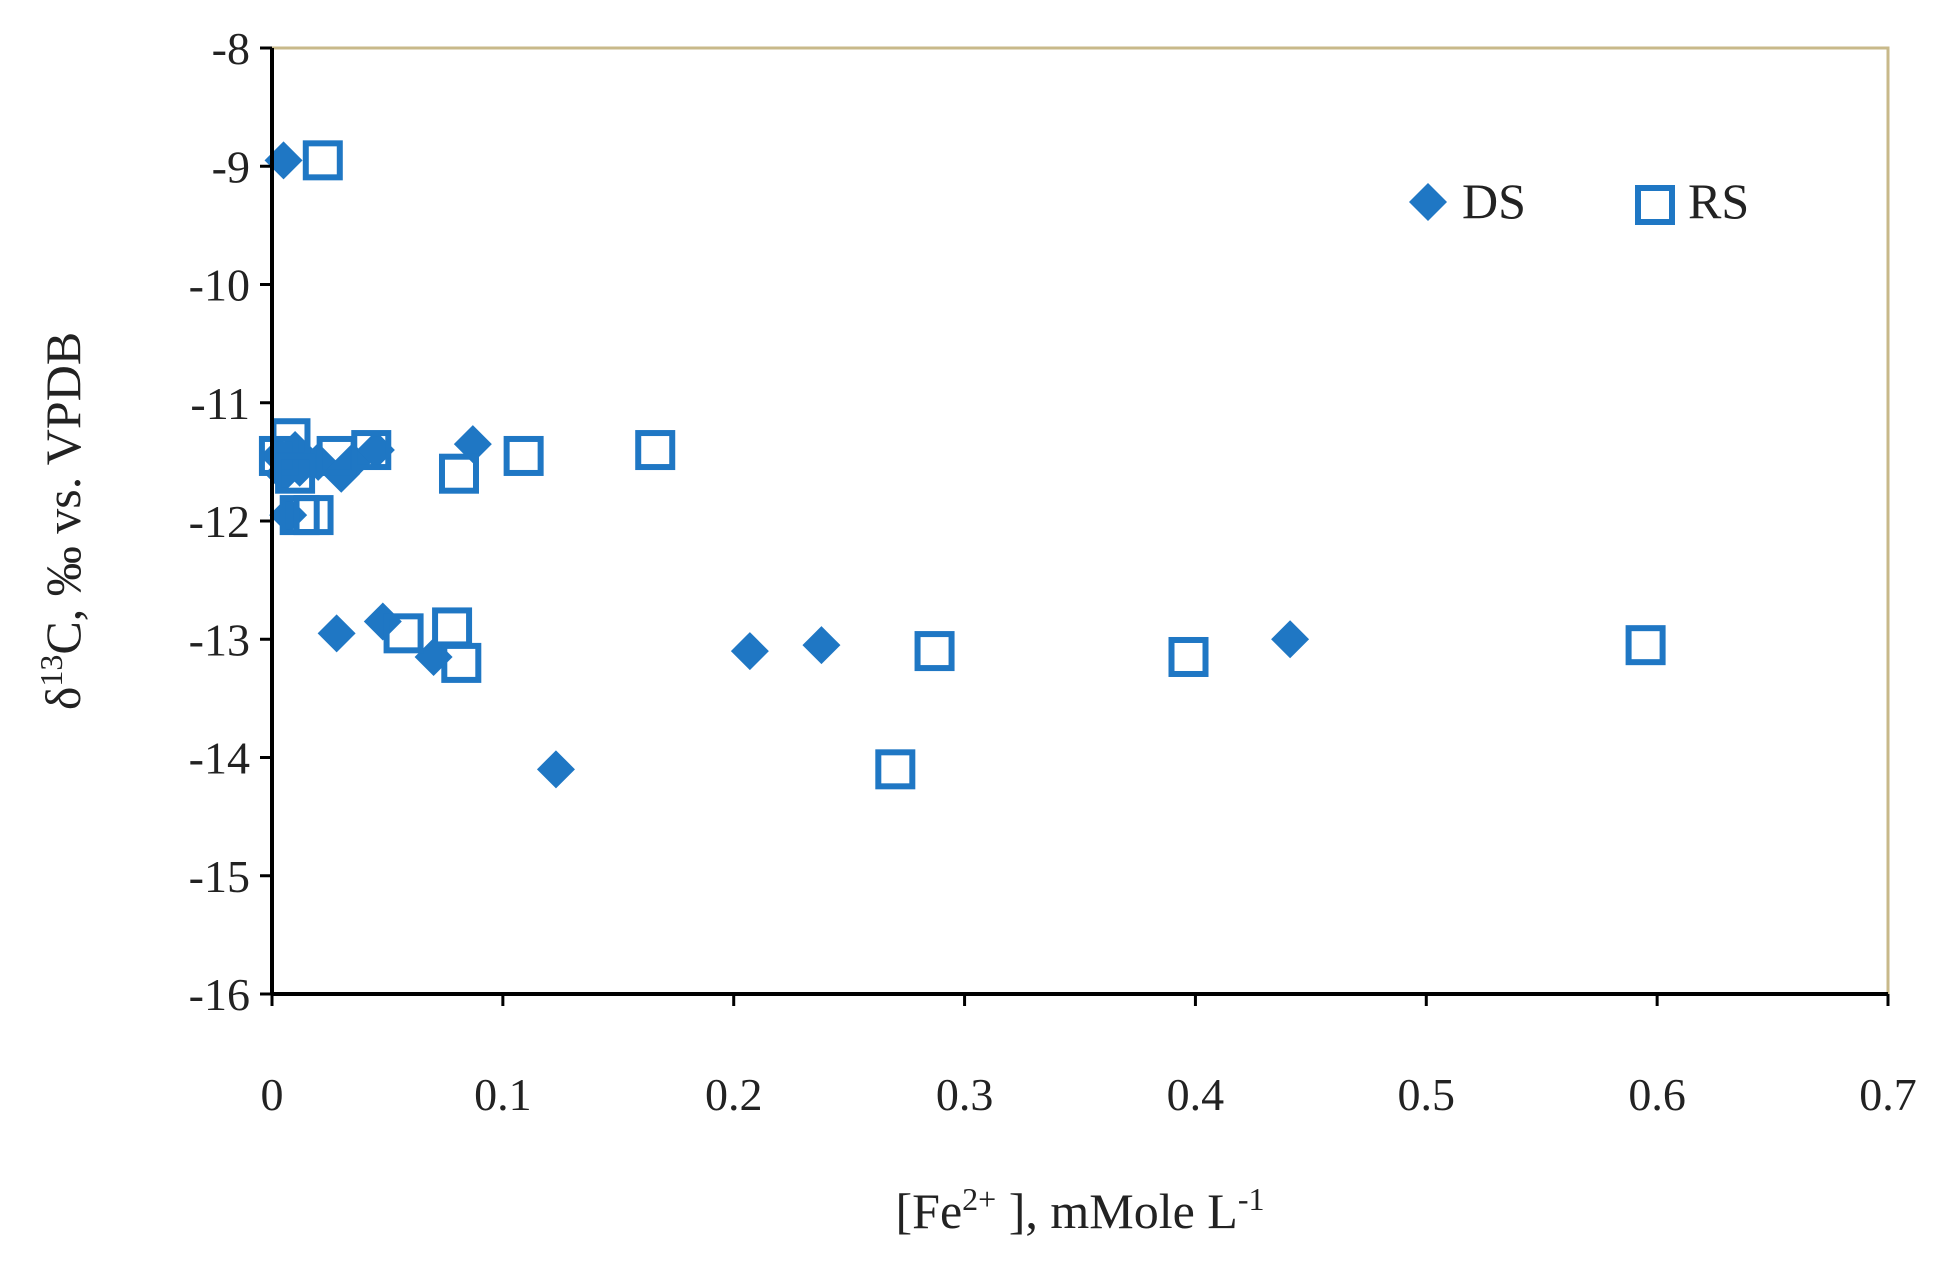  Describe the element at coordinates (219, 994) in the screenshot. I see `y-tick-label: -16` at that location.